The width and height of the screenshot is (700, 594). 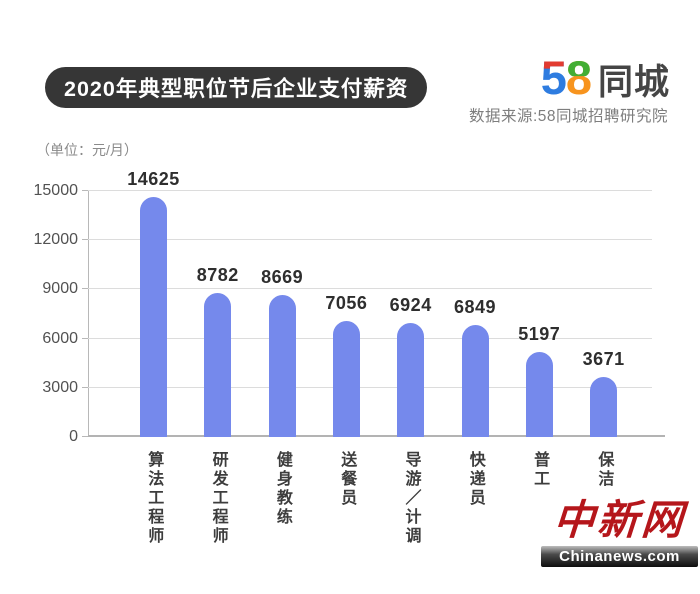 I want to click on chart-title: 2020年典型职位节后企业支付薪资, so click(x=236, y=89).